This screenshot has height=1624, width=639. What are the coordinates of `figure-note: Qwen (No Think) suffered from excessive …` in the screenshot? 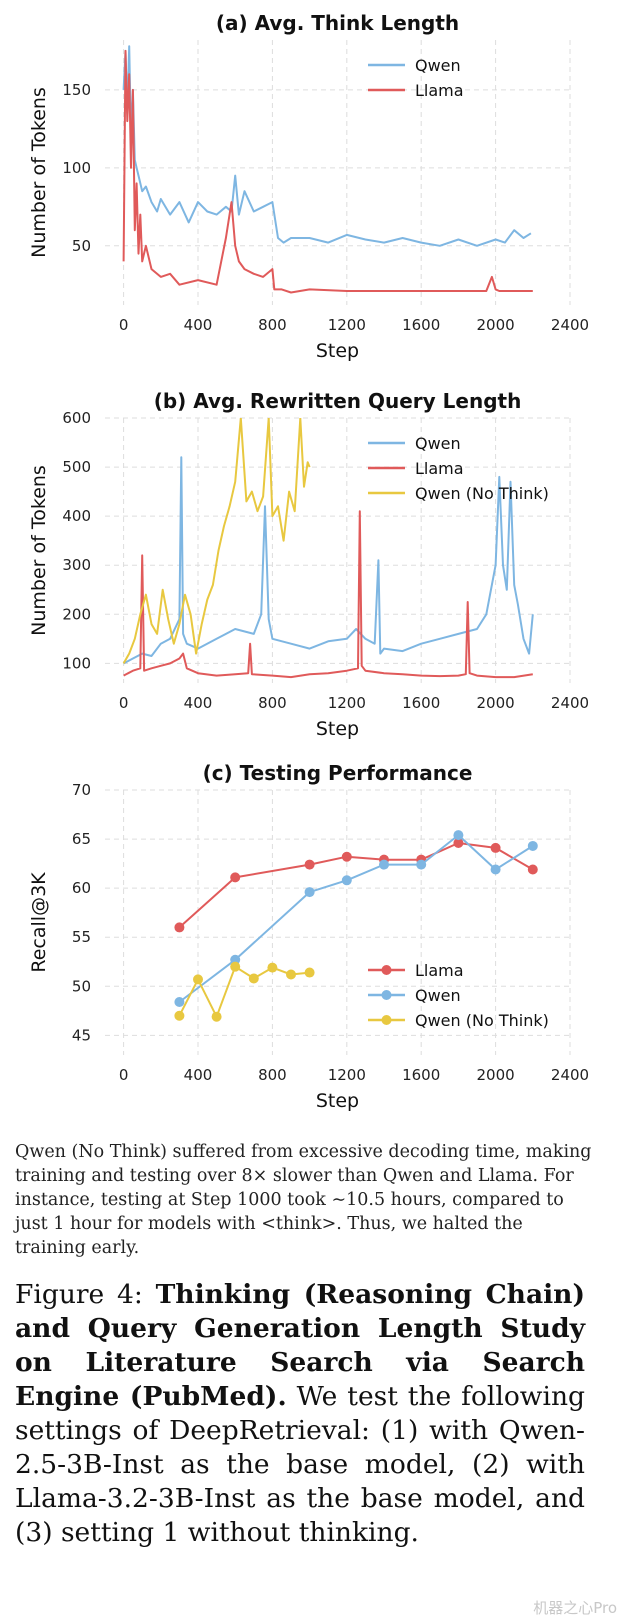 It's located at (303, 1200).